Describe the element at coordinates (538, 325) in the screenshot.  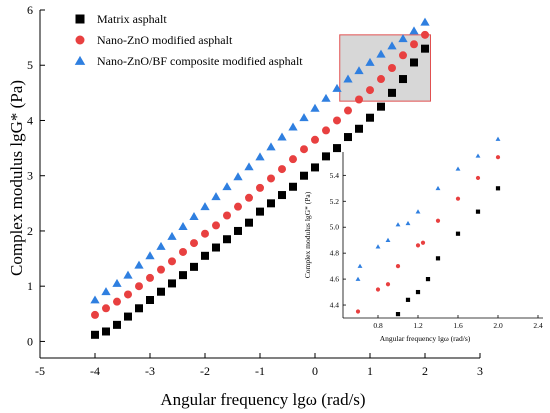
I see `inset-x-tick-label: 2.4` at that location.